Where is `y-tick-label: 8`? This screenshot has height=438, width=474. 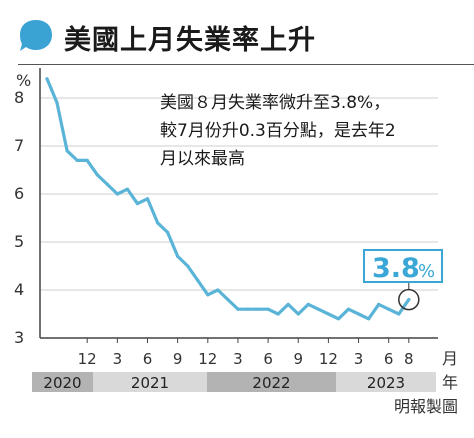
y-tick-label: 8 is located at coordinates (19, 97).